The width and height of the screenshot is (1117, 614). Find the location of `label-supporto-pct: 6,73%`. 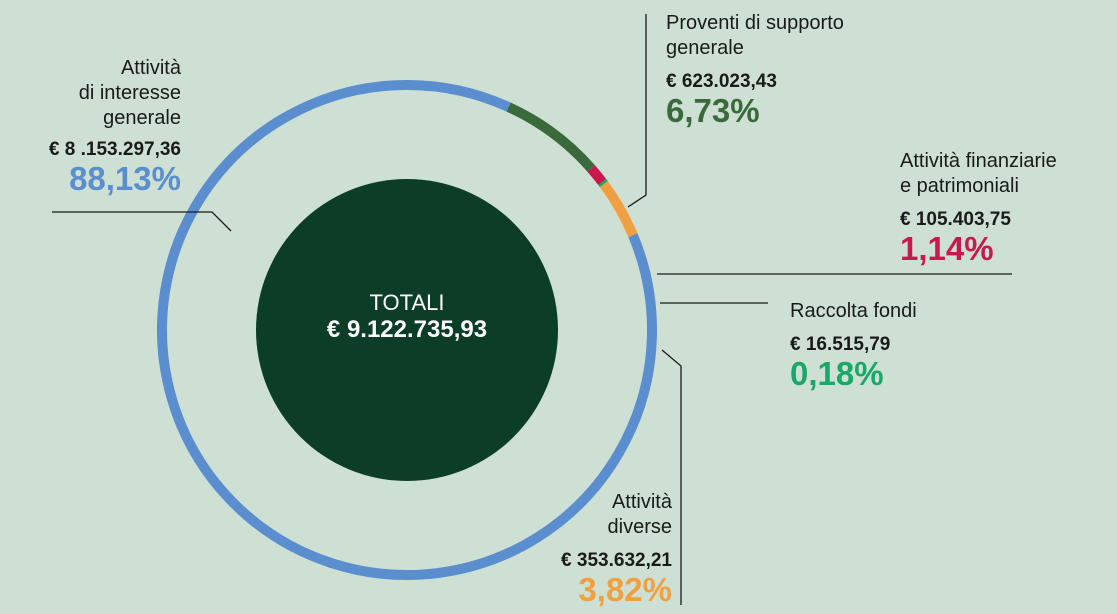

label-supporto-pct: 6,73% is located at coordinates (713, 110).